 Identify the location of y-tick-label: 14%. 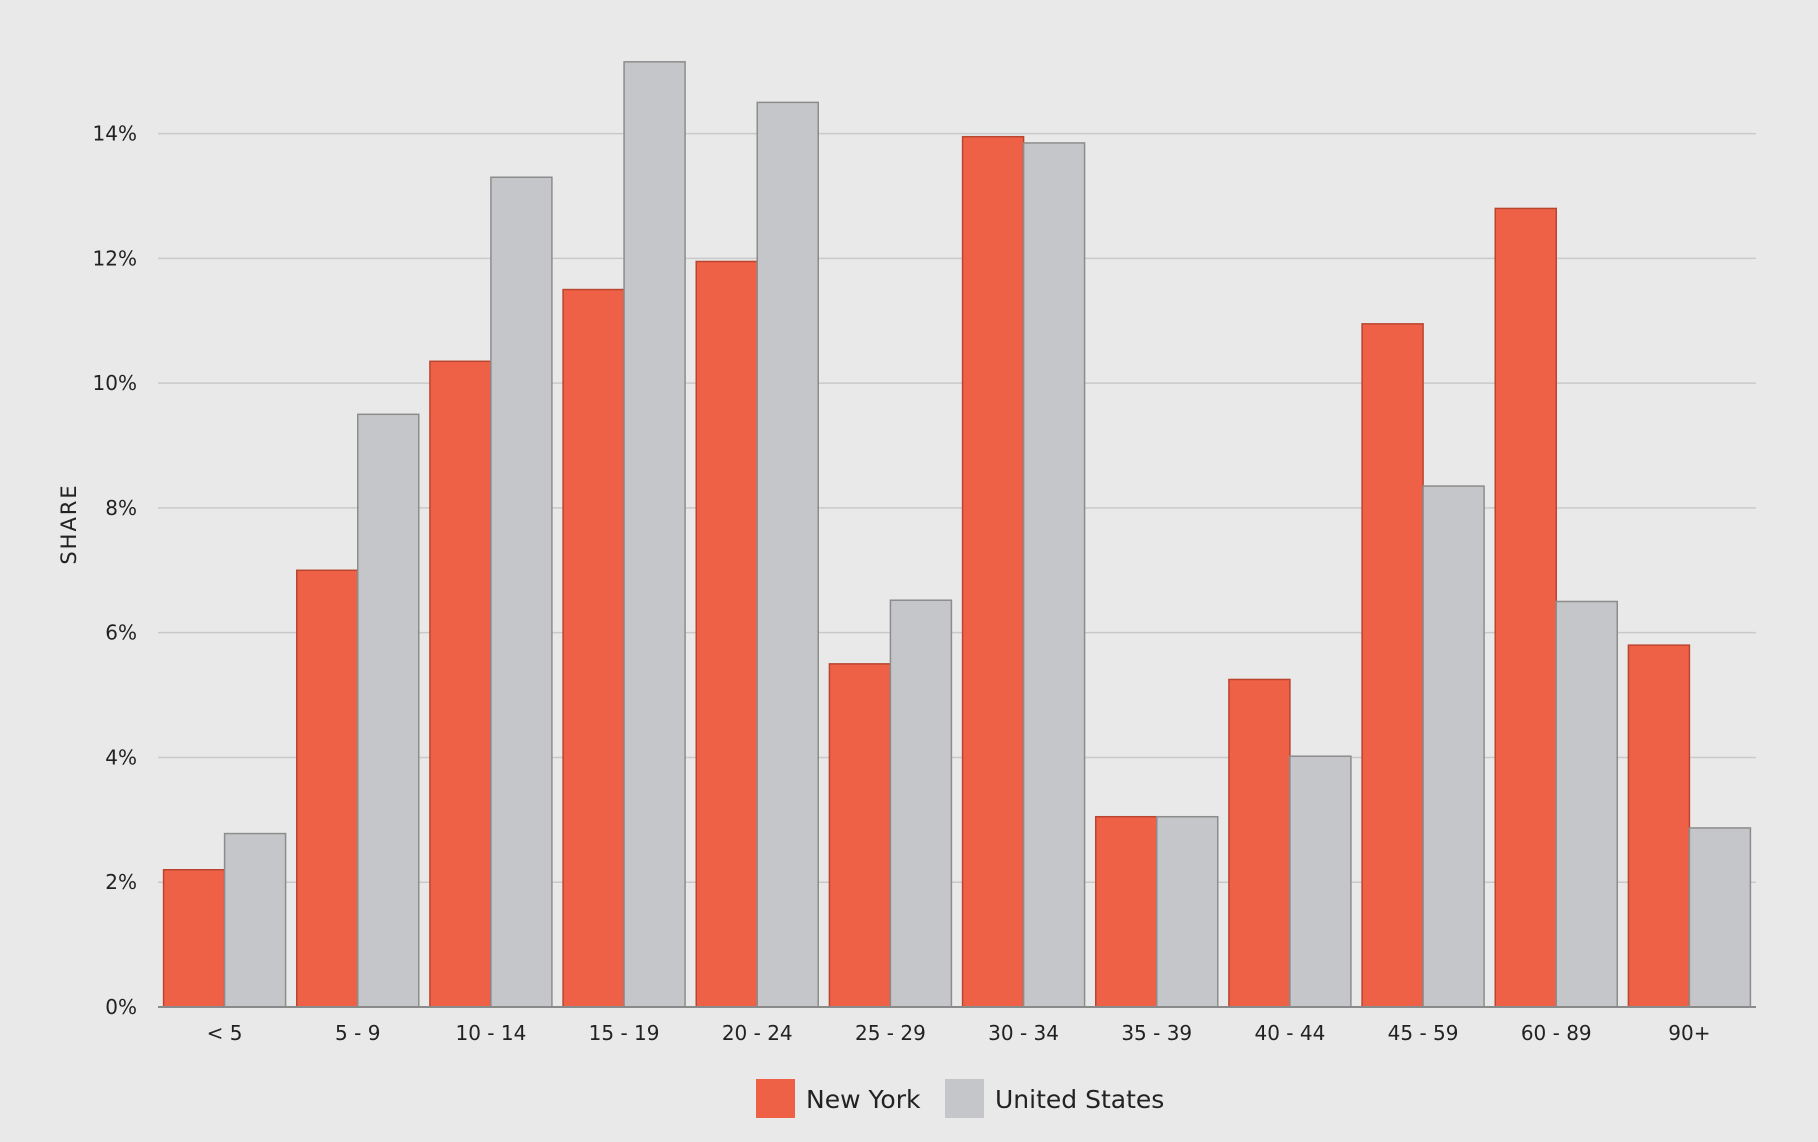
(115, 134).